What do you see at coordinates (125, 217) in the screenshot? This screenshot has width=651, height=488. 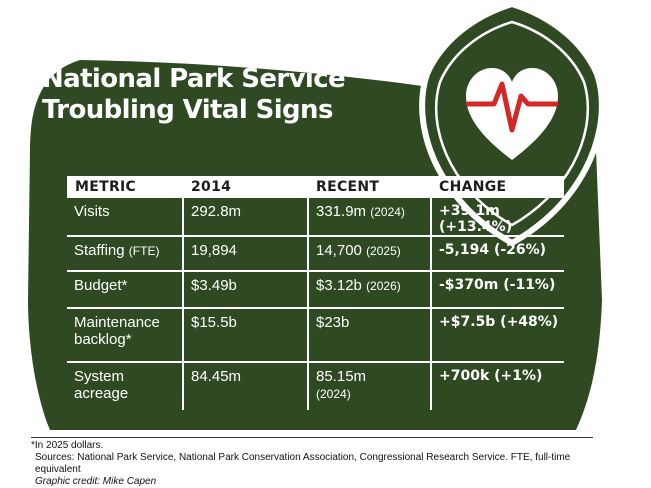 I see `metric-cell: Visits` at bounding box center [125, 217].